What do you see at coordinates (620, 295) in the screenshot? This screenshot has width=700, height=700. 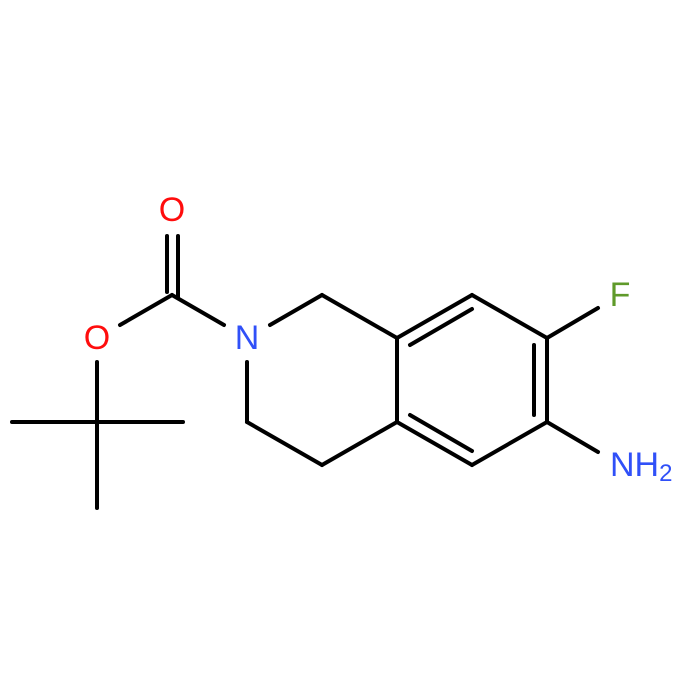 I see `atom-label: F` at bounding box center [620, 295].